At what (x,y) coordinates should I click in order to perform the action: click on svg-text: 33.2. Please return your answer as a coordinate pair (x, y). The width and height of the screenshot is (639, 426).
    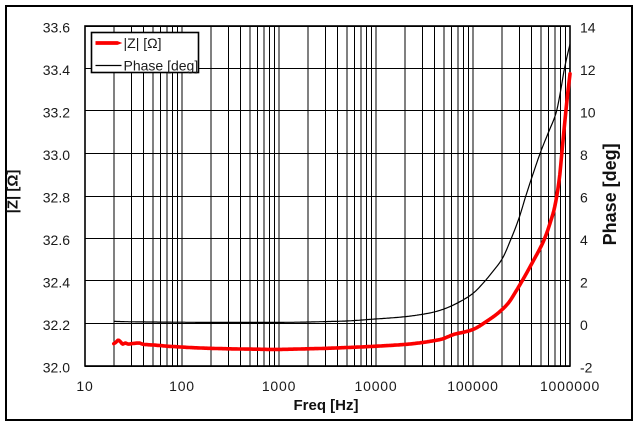
    Looking at the image, I should click on (56, 113).